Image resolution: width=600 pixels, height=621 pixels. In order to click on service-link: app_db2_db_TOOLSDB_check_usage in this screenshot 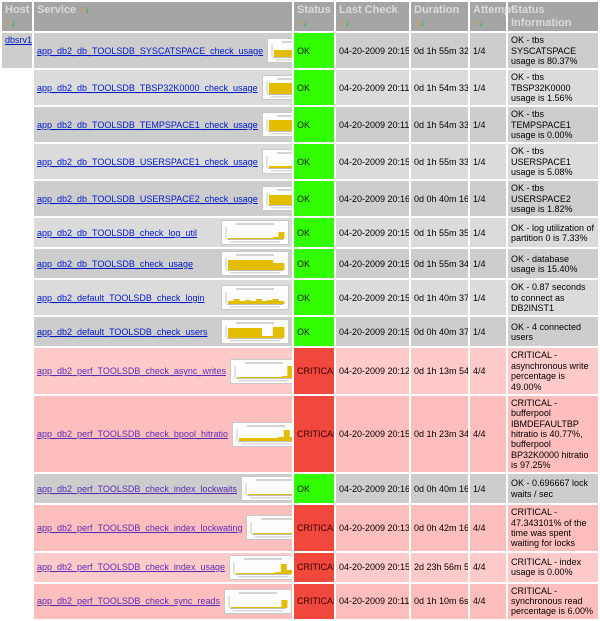, I will do `click(115, 263)`.